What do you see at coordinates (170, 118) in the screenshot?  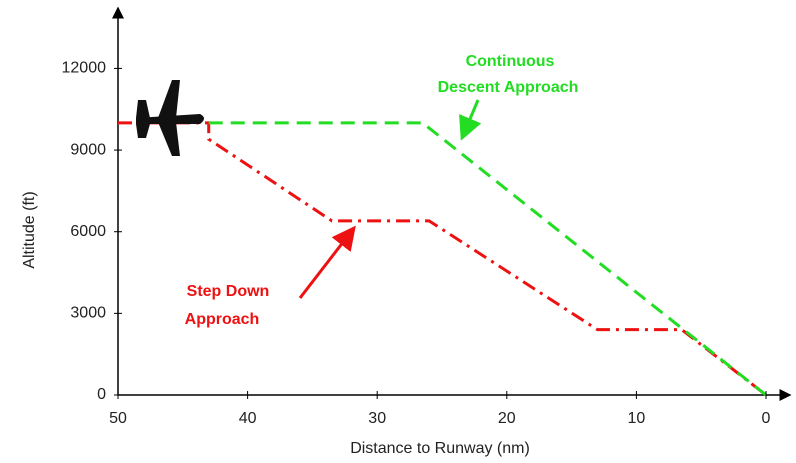 I see `airplane-icon` at bounding box center [170, 118].